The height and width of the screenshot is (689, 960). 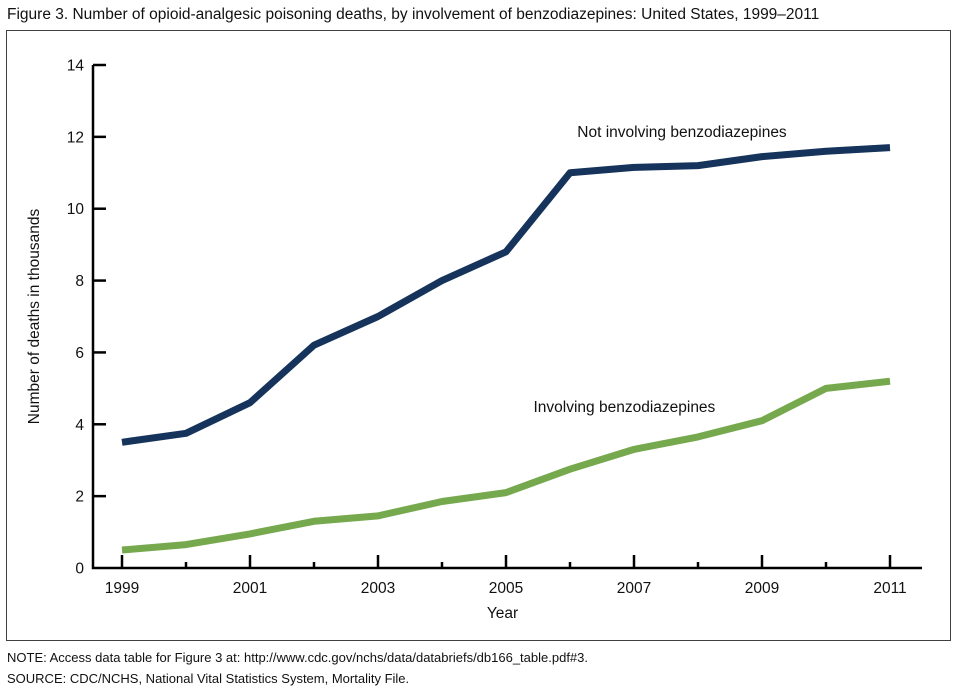 I want to click on y-tick-label: 14, so click(x=76, y=66).